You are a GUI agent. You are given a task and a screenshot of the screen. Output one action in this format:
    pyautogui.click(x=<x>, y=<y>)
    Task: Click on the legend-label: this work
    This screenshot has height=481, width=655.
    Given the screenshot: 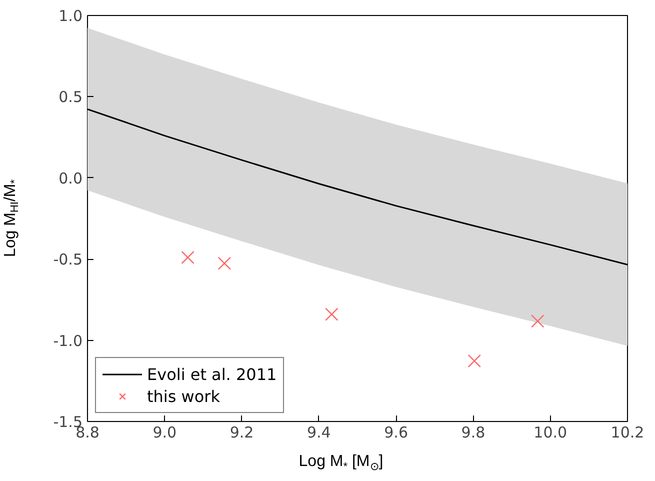 What is the action you would take?
    pyautogui.click(x=183, y=396)
    